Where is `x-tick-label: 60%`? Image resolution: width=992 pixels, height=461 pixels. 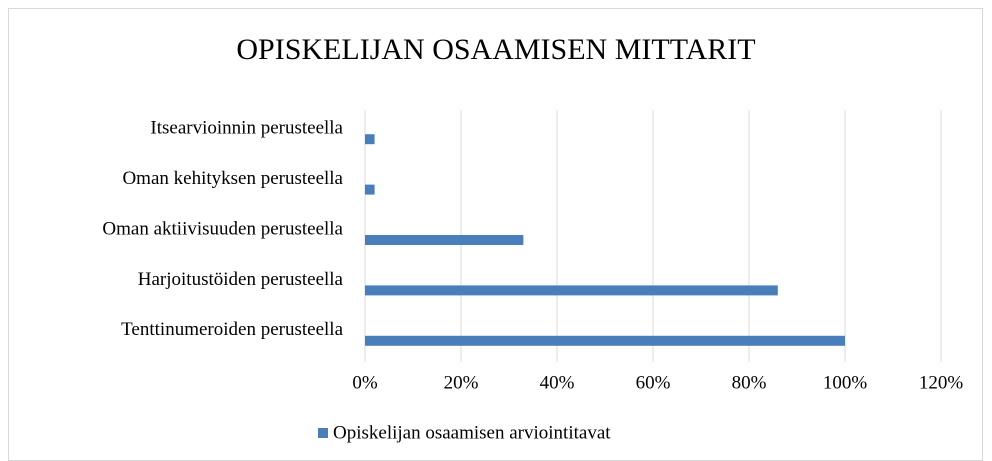
x-tick-label: 60% is located at coordinates (653, 382).